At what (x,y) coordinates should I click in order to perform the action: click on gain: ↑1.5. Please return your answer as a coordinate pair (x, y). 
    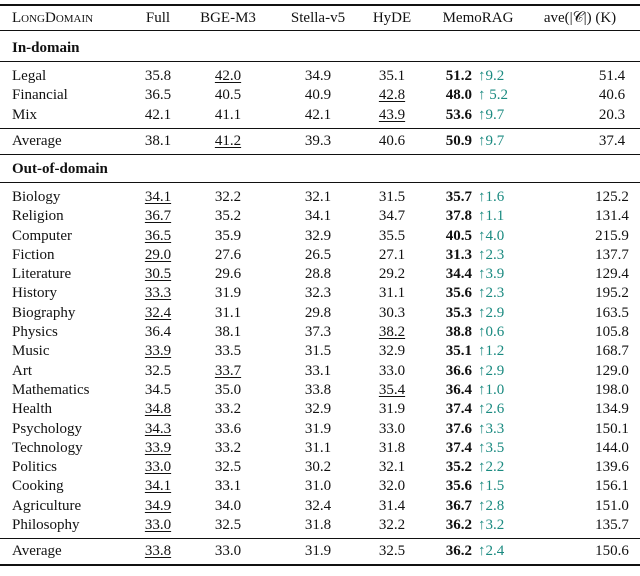
    Looking at the image, I should click on (491, 486).